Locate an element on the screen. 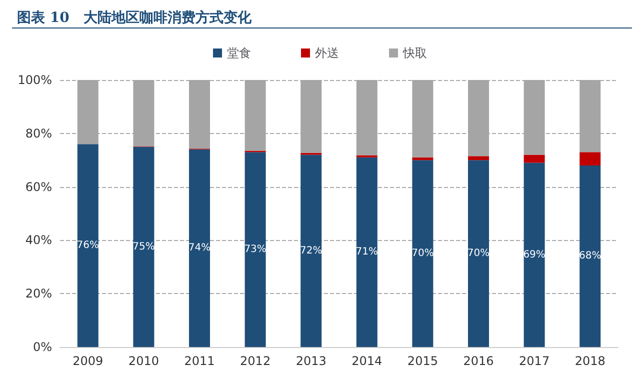  x-tick-label: 2010 is located at coordinates (143, 361).